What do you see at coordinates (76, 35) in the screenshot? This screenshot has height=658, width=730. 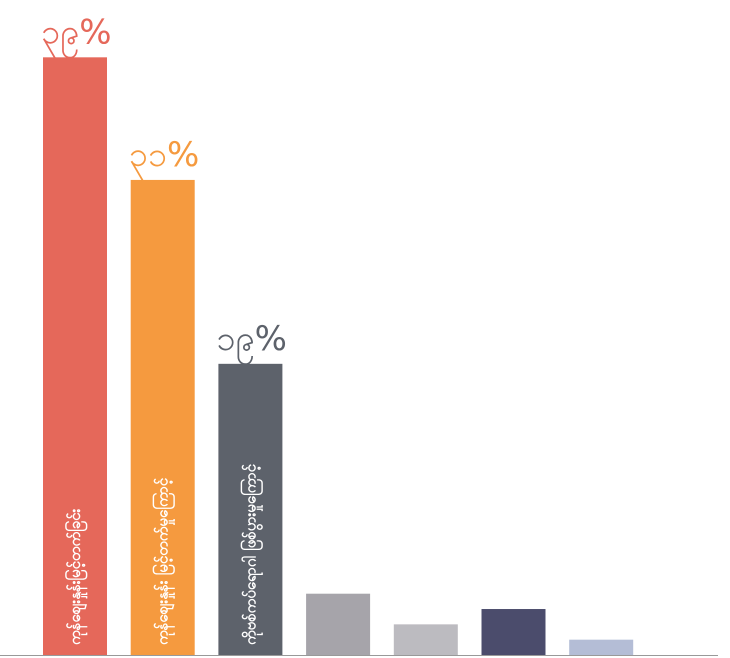 I see `value-label: ၃၉%` at bounding box center [76, 35].